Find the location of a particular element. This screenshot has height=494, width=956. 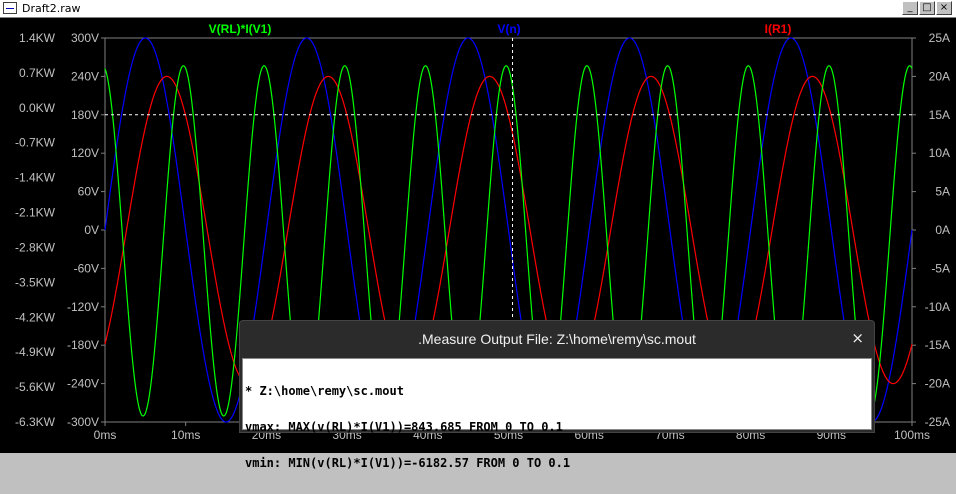

trace-label-current: I(R1) is located at coordinates (778, 29).